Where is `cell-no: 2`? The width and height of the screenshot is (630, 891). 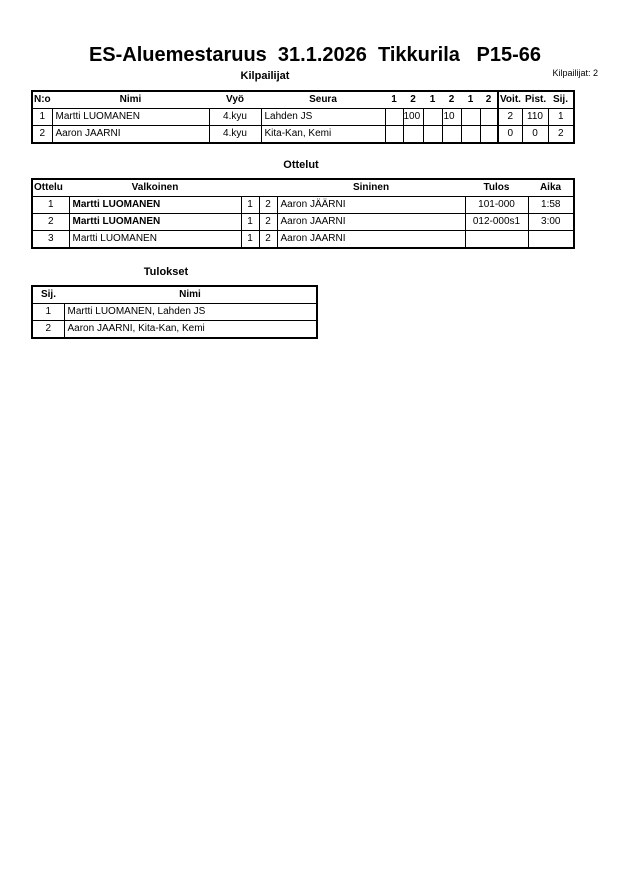 cell-no: 2 is located at coordinates (42, 134).